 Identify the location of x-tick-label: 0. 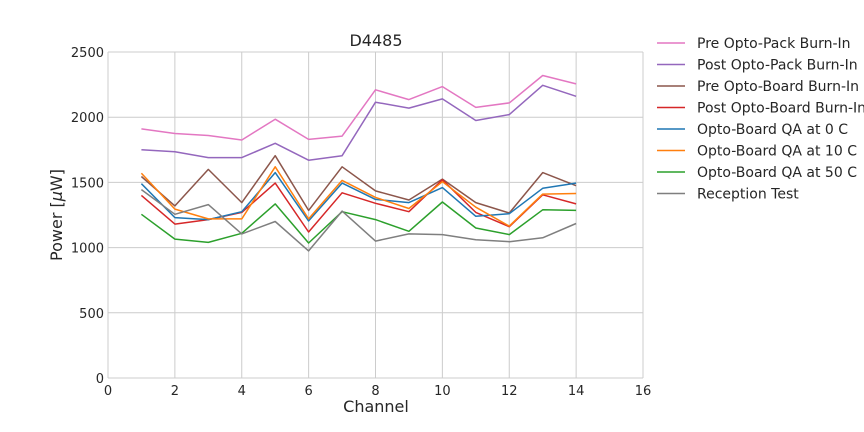
(108, 391).